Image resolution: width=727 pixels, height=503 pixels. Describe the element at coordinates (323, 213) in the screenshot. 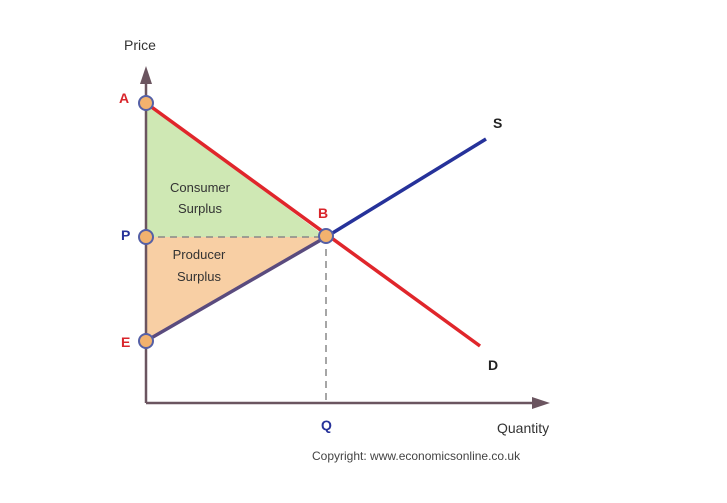

I see `point-b-label: B` at that location.